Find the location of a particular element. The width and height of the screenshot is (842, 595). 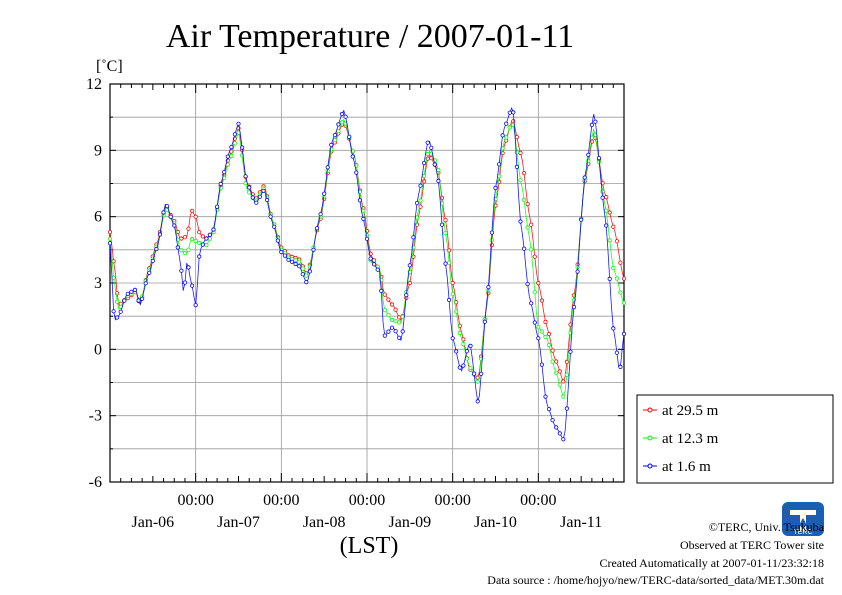

y-tick-label: 0 is located at coordinates (98, 349).